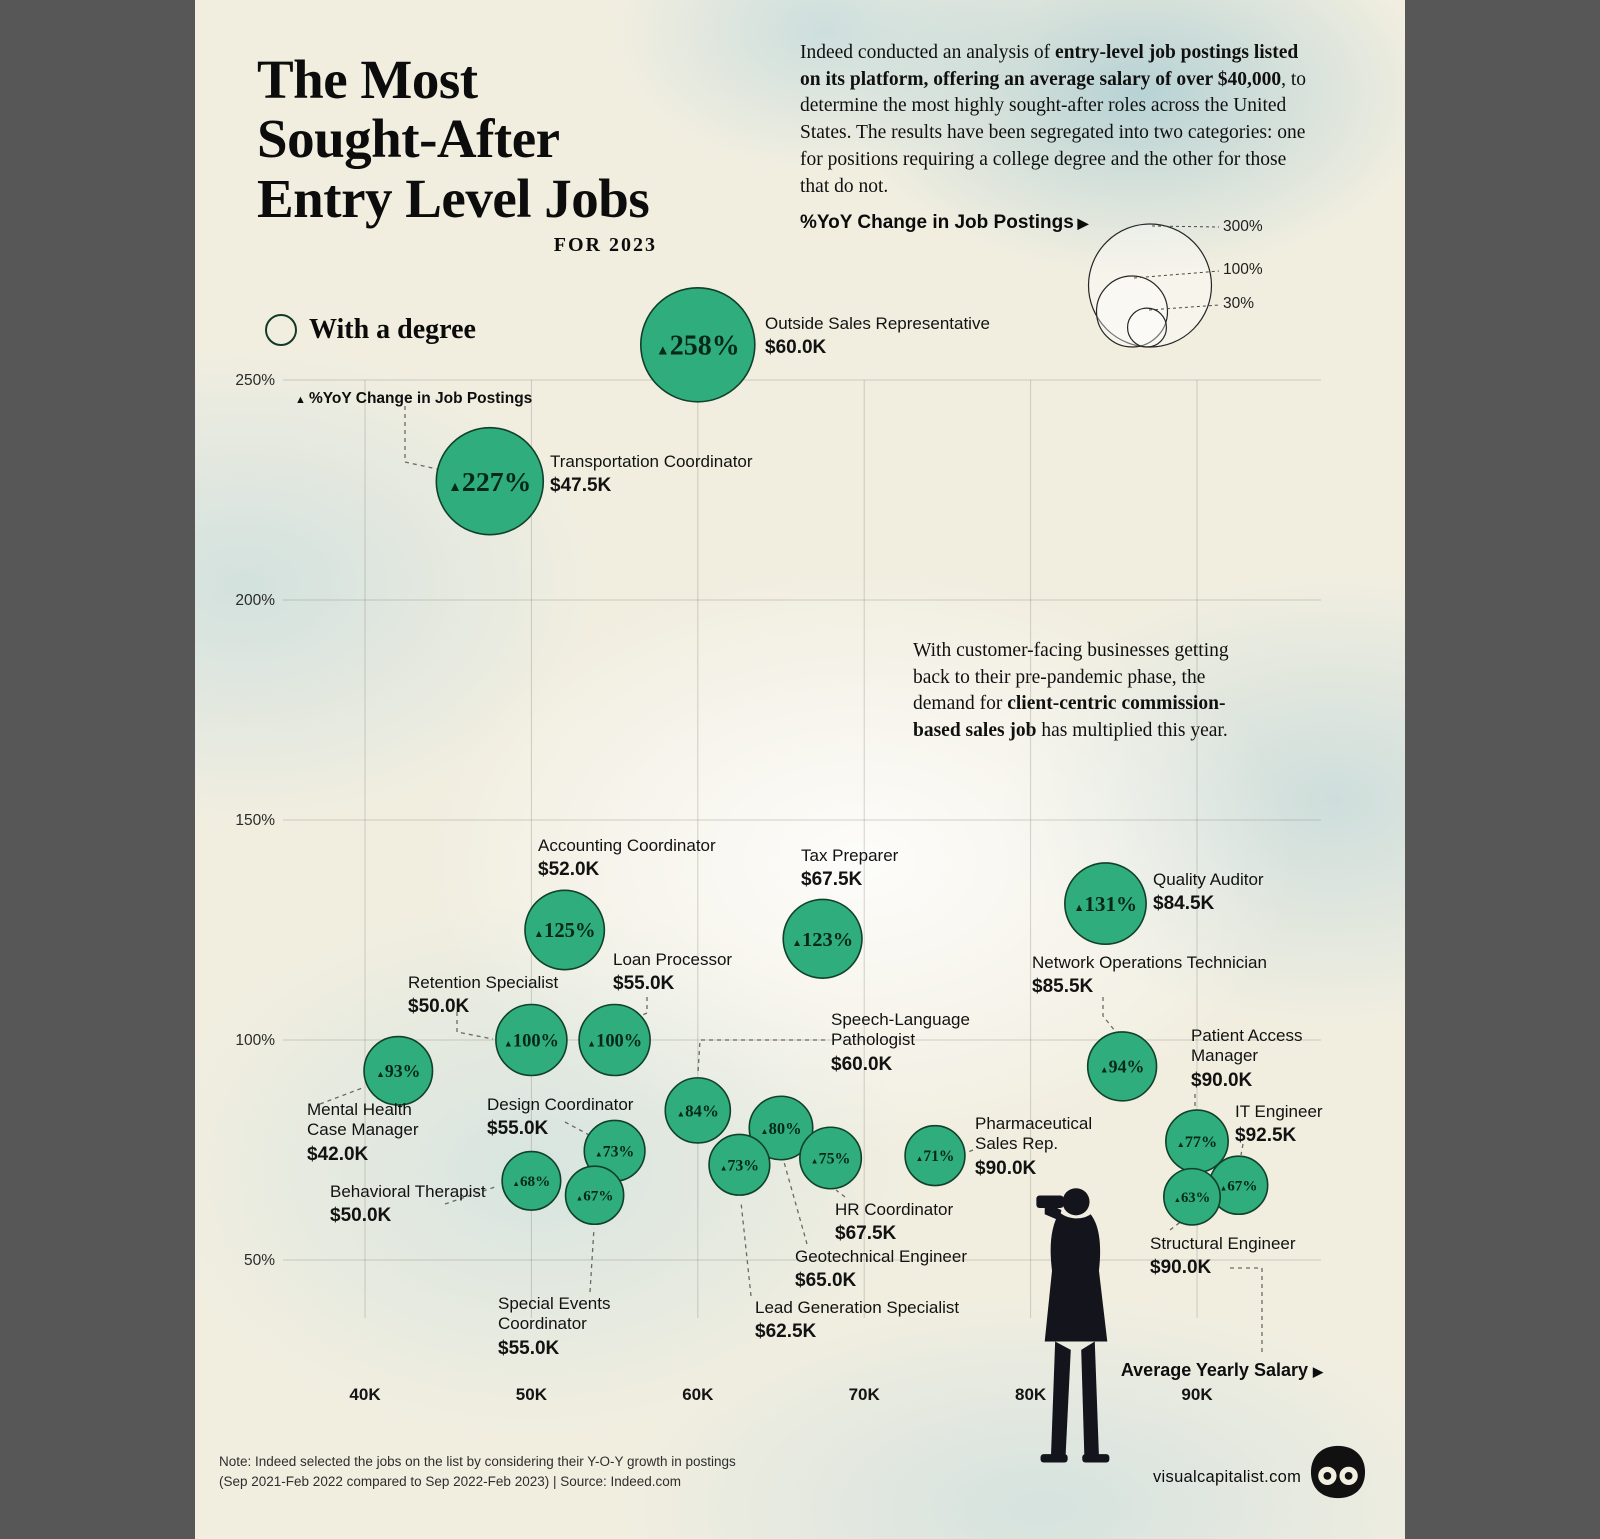  What do you see at coordinates (531, 1181) in the screenshot?
I see `bubble-percent: ▲68%` at bounding box center [531, 1181].